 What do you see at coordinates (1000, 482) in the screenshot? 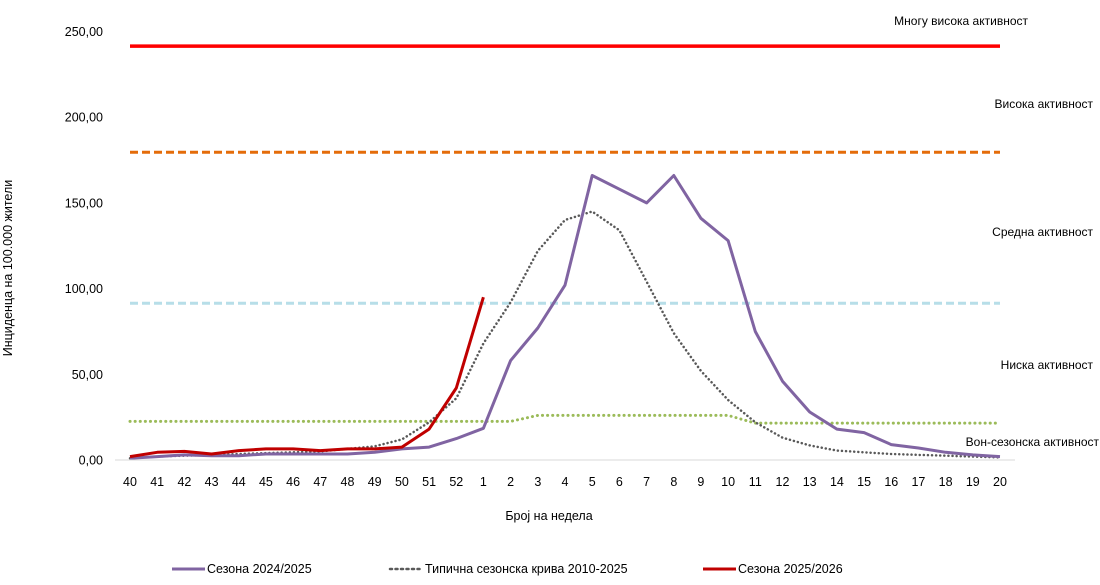
I see `x-tick-label-week-20-32: 20` at bounding box center [1000, 482].